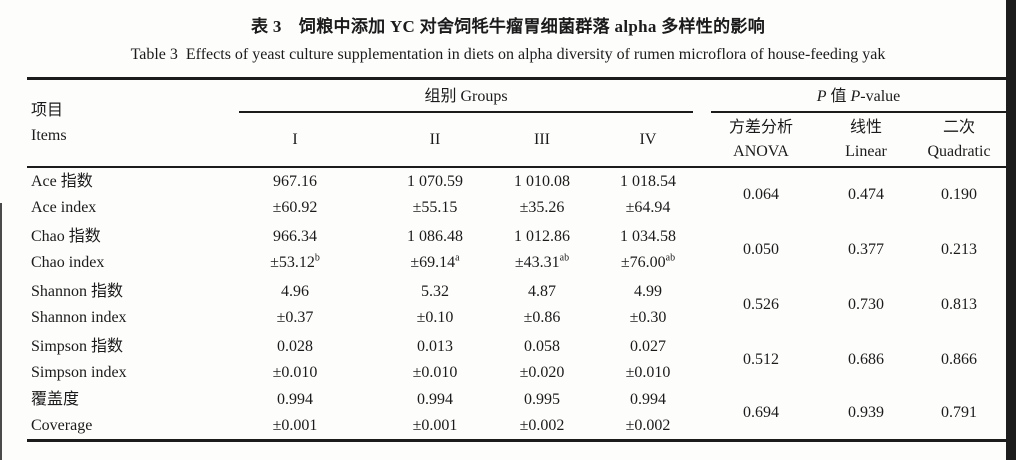  I want to click on pvalue-suffix: -value, so click(880, 96).